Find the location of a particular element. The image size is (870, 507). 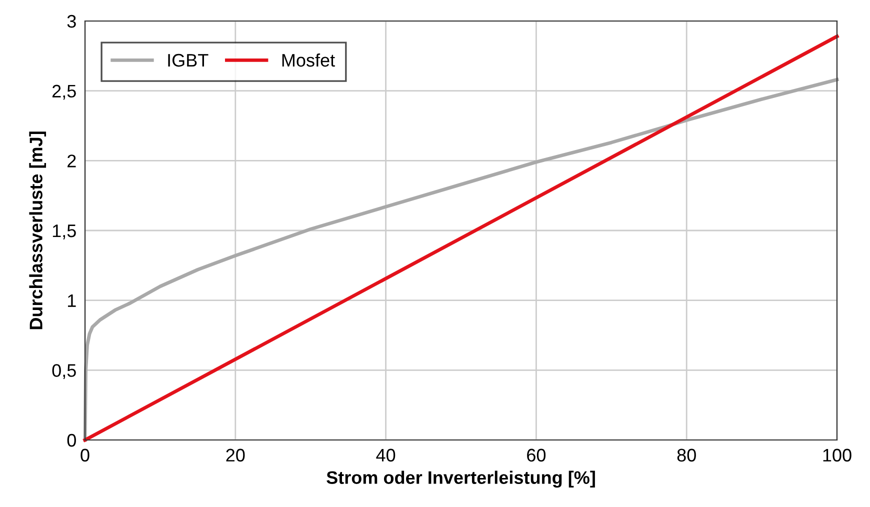

y-axis-title: Durchlassverluste [mJ] is located at coordinates (37, 231).